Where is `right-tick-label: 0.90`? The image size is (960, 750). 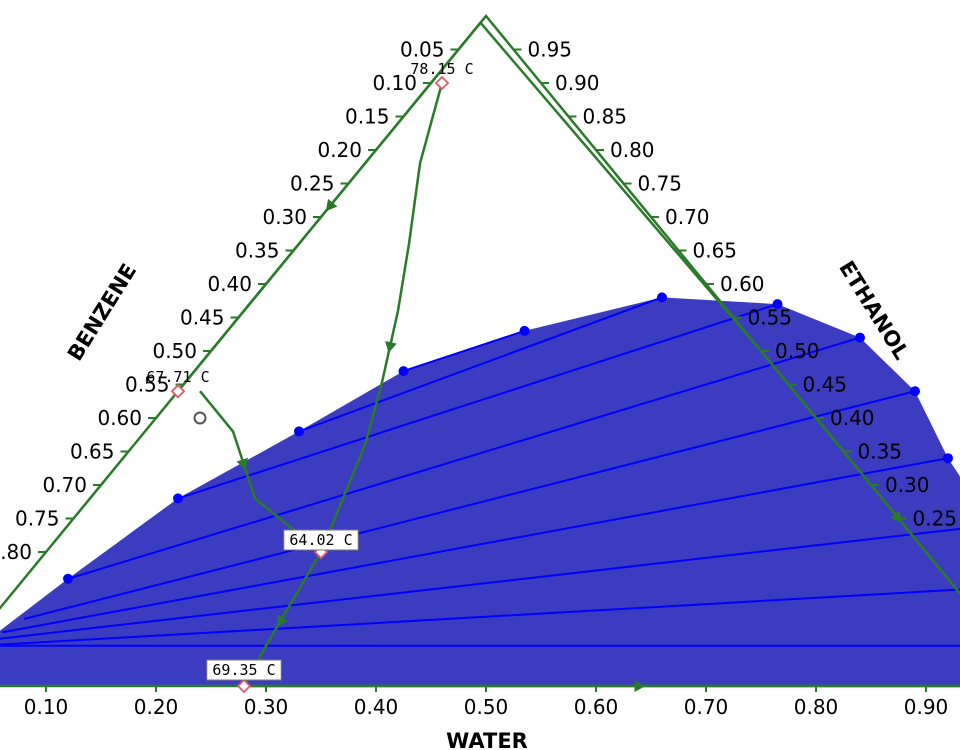 right-tick-label: 0.90 is located at coordinates (577, 83).